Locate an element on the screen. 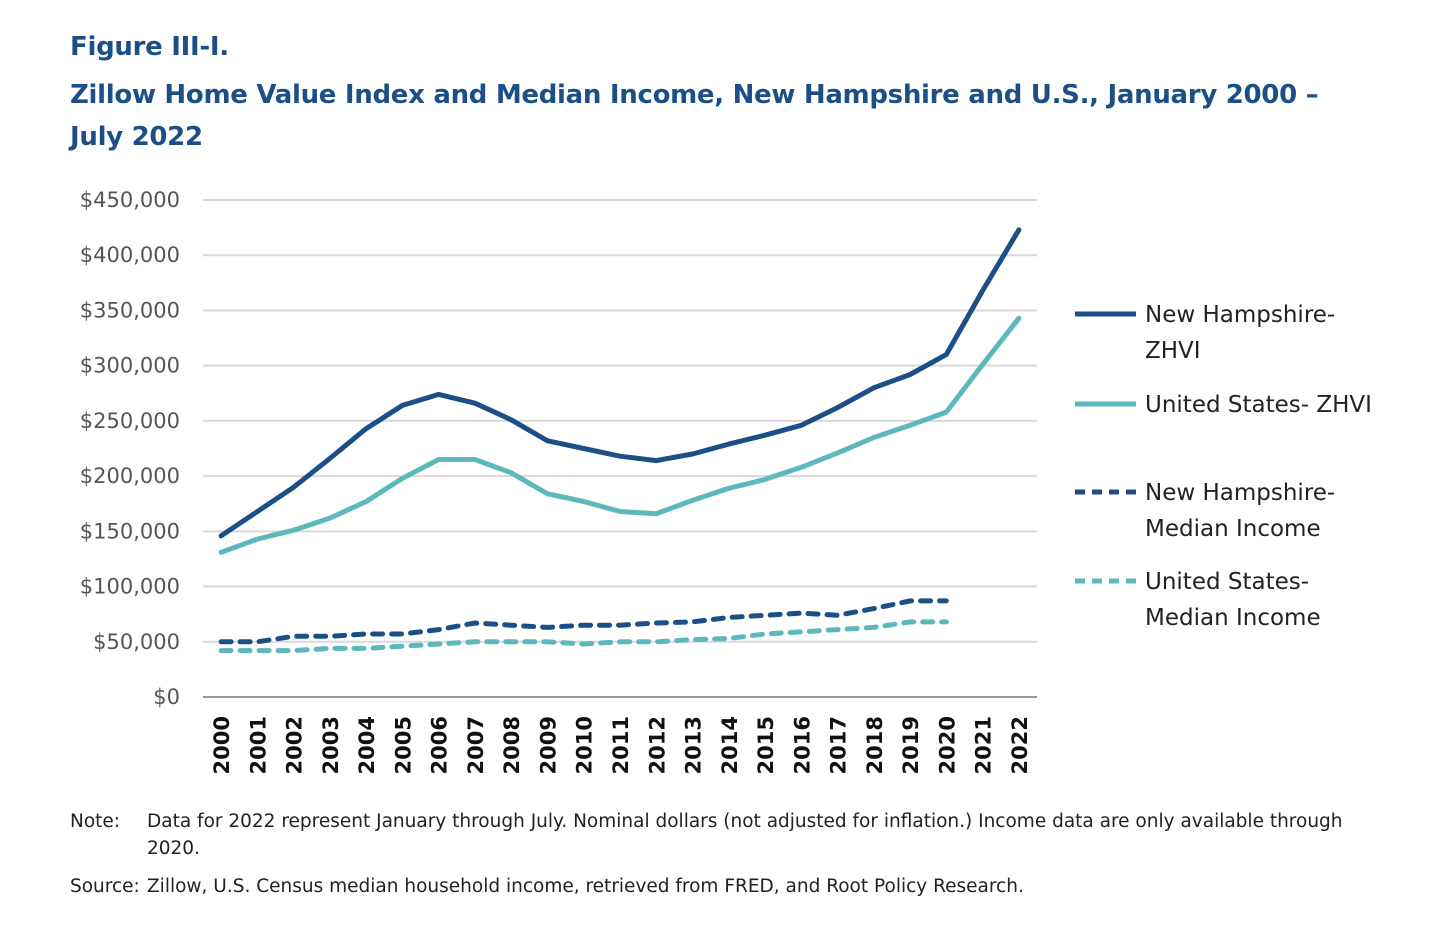 Image resolution: width=1440 pixels, height=932 pixels. y-tick-label: $200,000 is located at coordinates (130, 476).